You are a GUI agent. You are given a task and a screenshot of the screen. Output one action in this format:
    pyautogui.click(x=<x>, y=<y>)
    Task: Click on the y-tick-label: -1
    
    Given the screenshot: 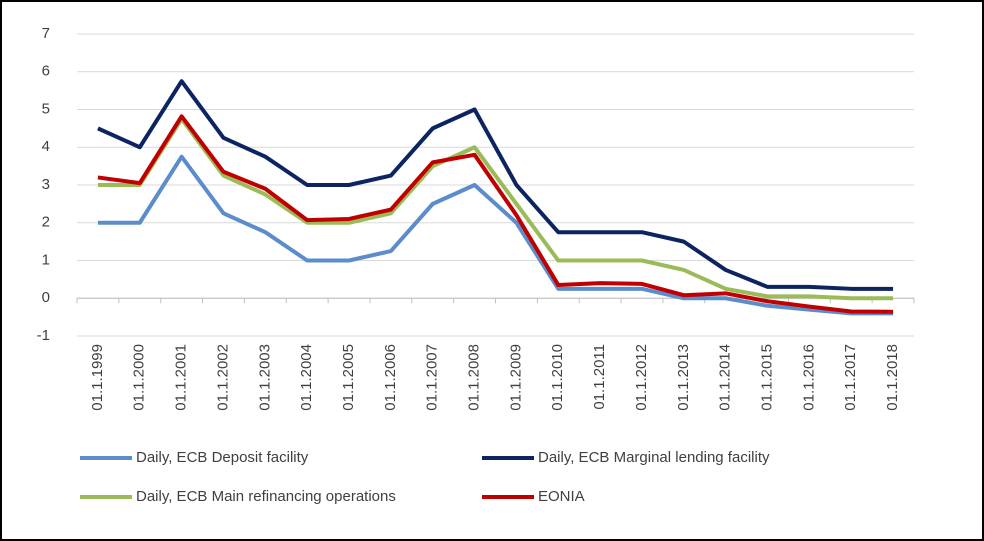 What is the action you would take?
    pyautogui.click(x=43, y=335)
    